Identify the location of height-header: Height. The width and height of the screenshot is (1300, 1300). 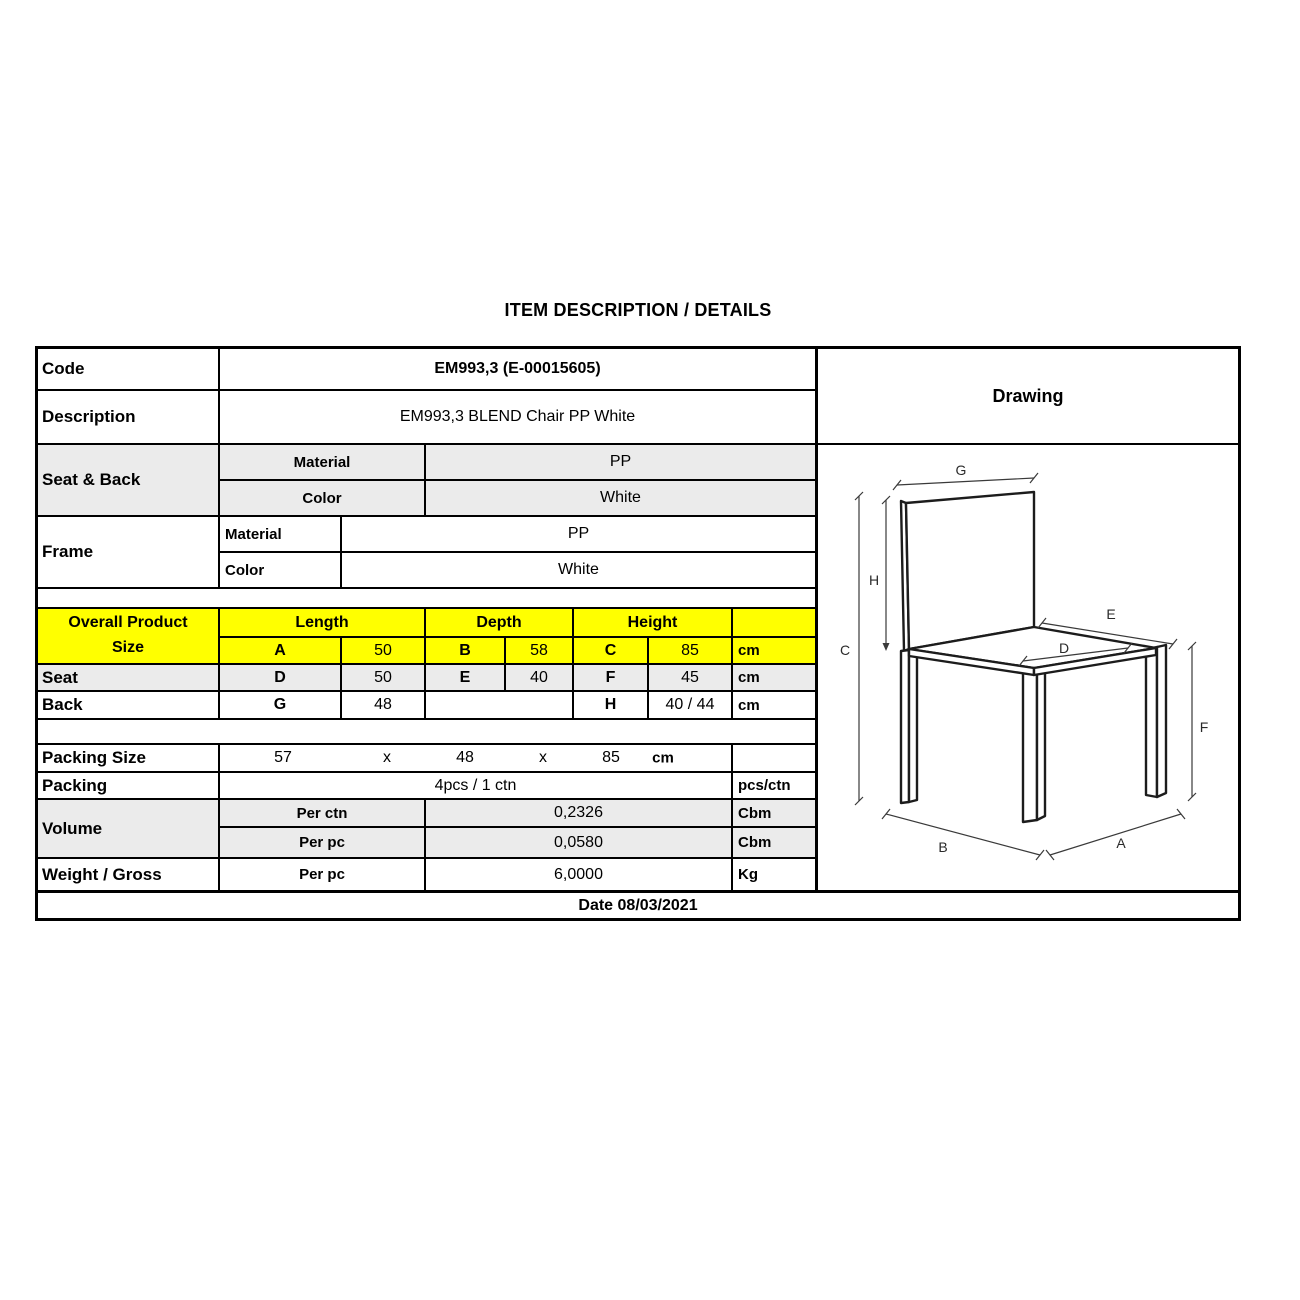
(652, 622).